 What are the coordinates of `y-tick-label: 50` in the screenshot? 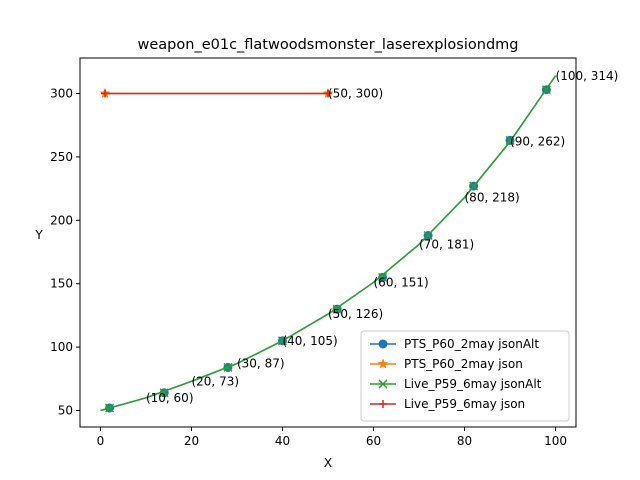 It's located at (65, 411).